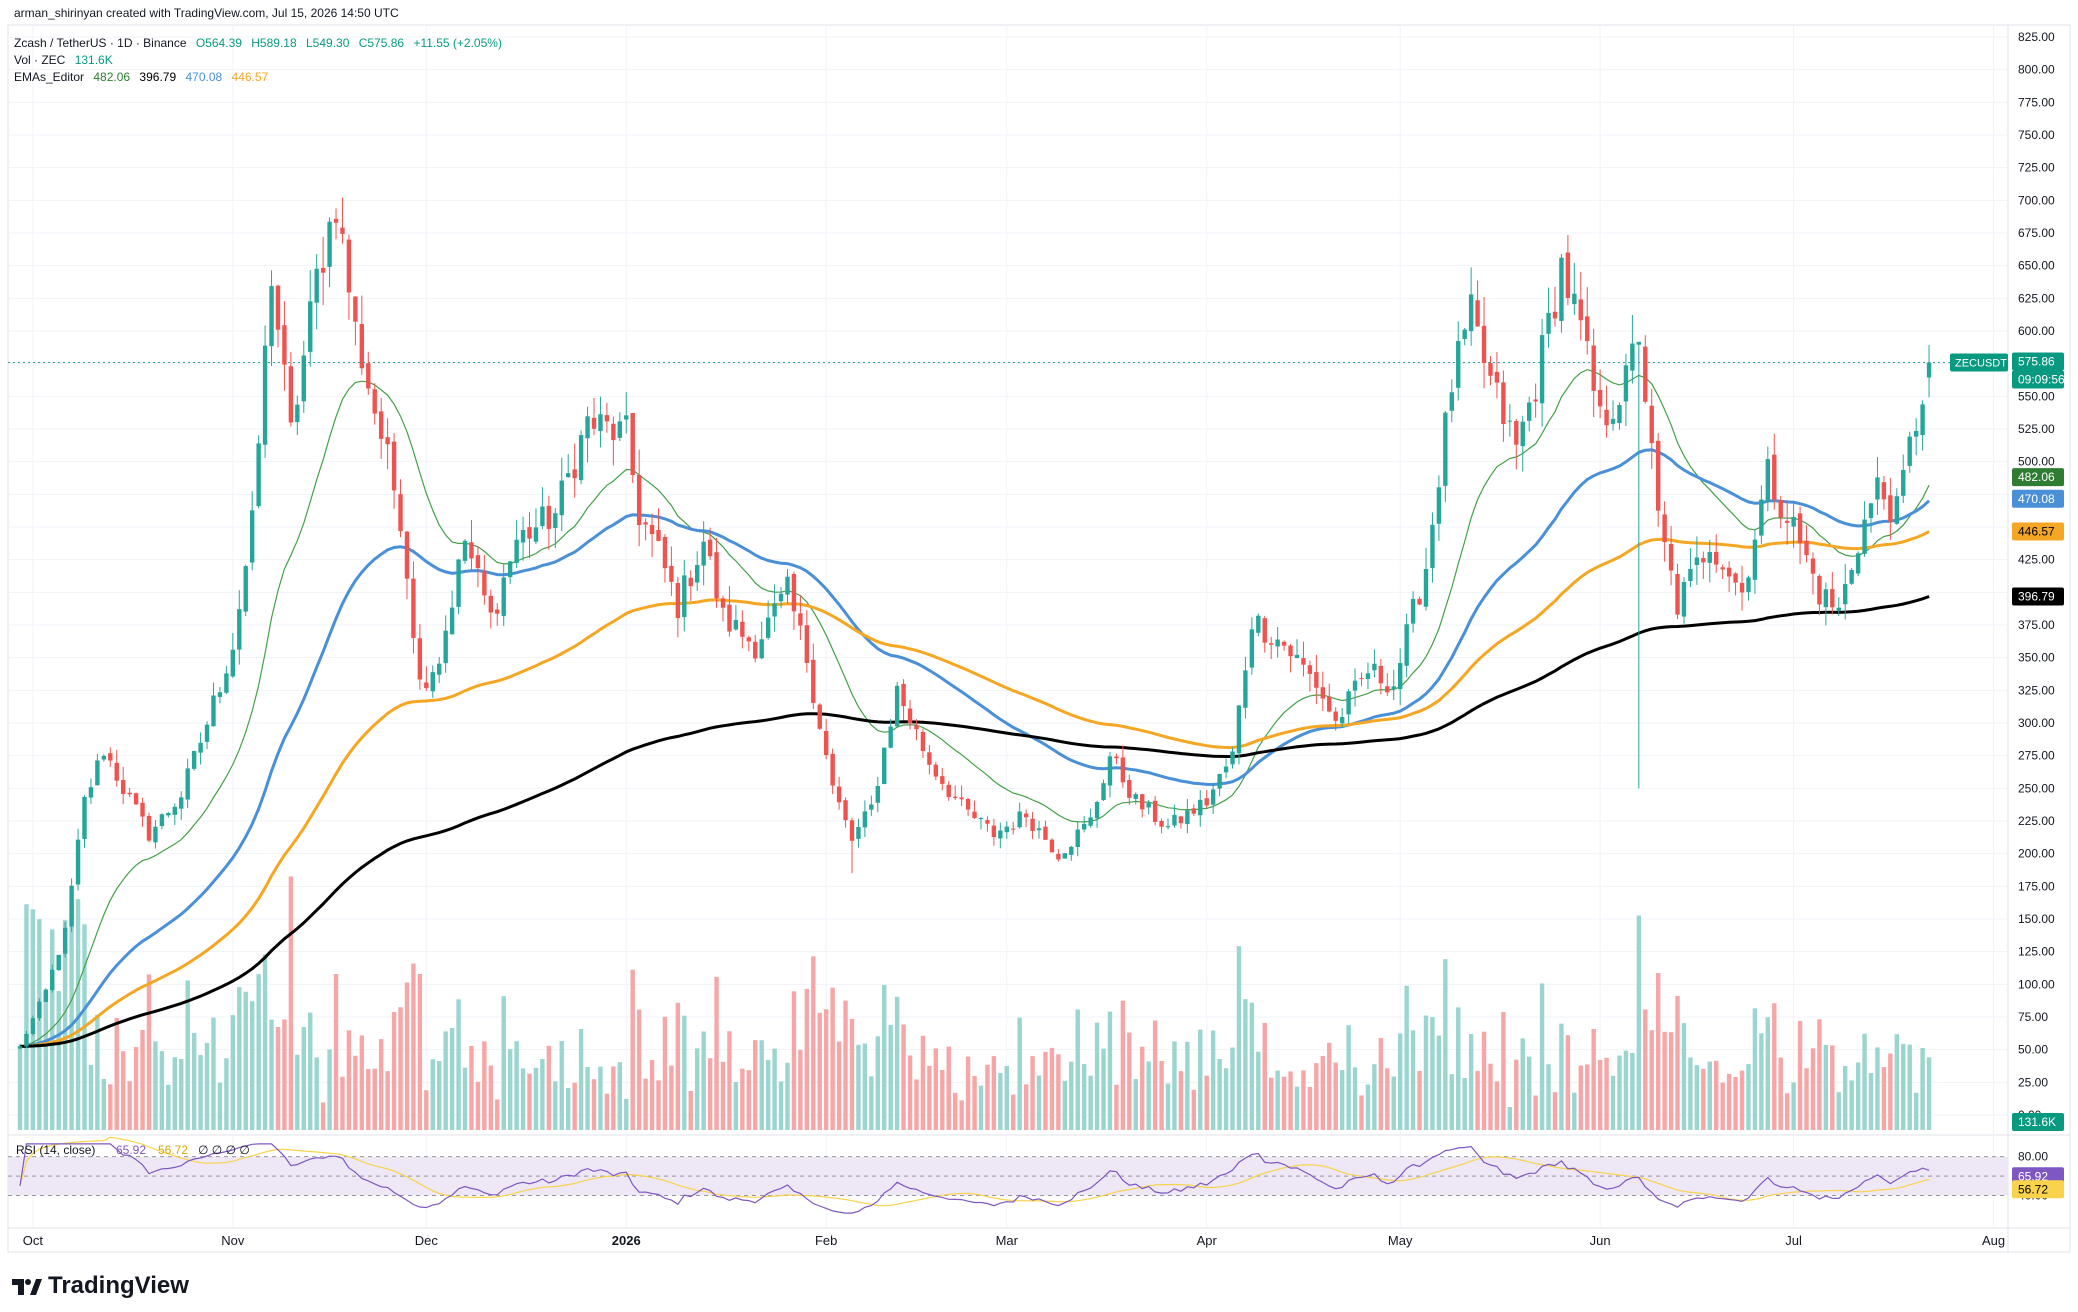 This screenshot has width=2078, height=1312. I want to click on price-tick: 625.00, so click(2036, 298).